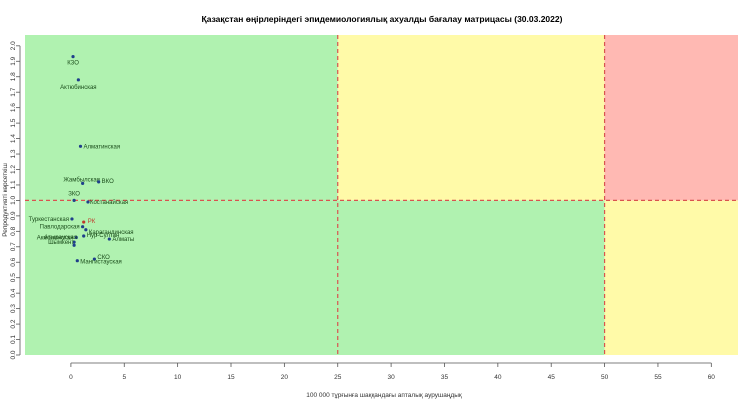 Image resolution: width=738 pixels, height=414 pixels. I want to click on point-label: КЗО, so click(73, 64).